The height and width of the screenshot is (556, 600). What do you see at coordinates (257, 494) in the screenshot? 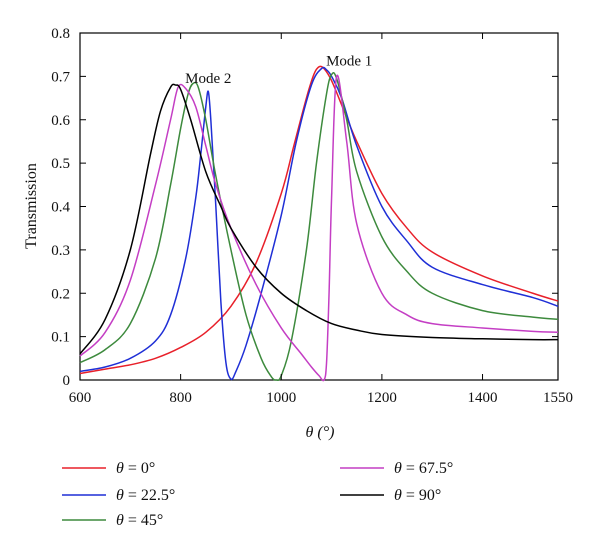
I see `legend: θ = 0° θ = 22.5° θ = 45° θ = 67.5° θ = 90°` at bounding box center [257, 494].